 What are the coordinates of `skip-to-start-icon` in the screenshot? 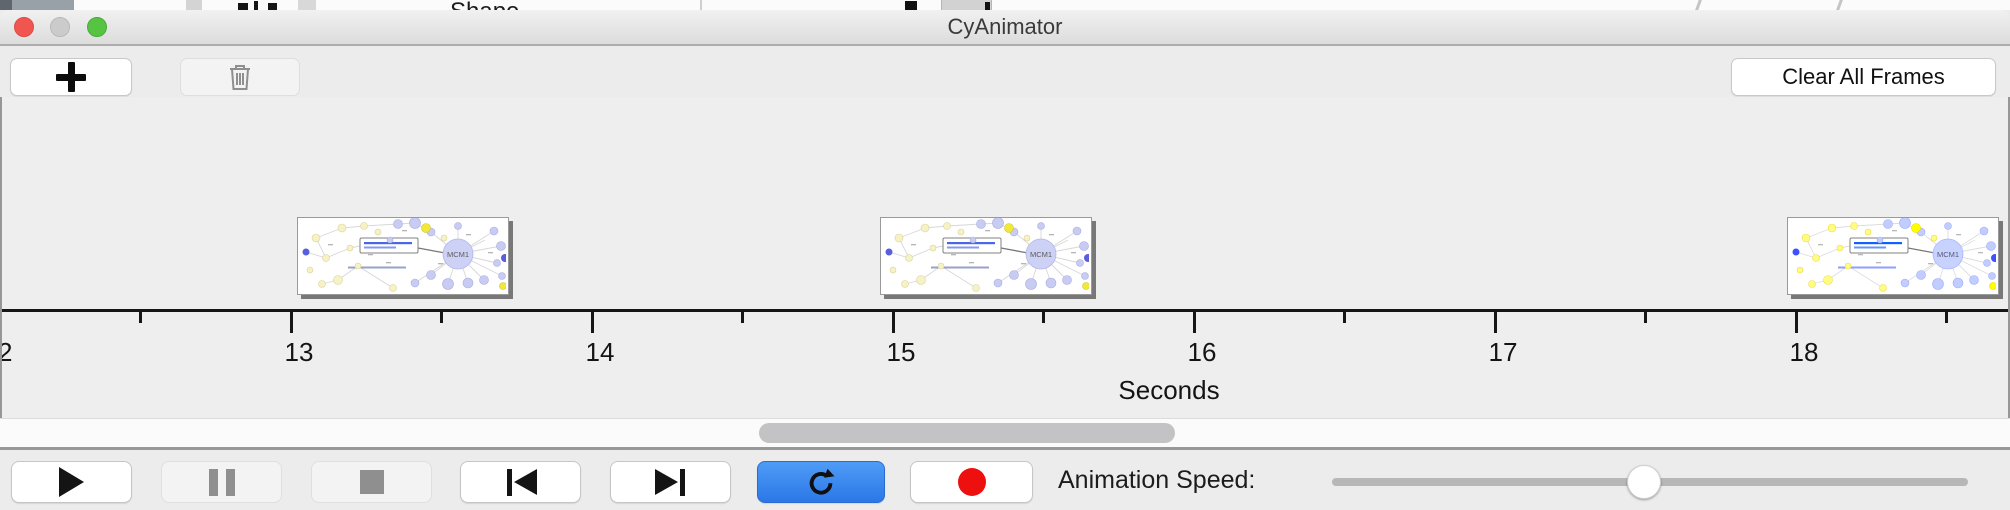 It's located at (521, 482).